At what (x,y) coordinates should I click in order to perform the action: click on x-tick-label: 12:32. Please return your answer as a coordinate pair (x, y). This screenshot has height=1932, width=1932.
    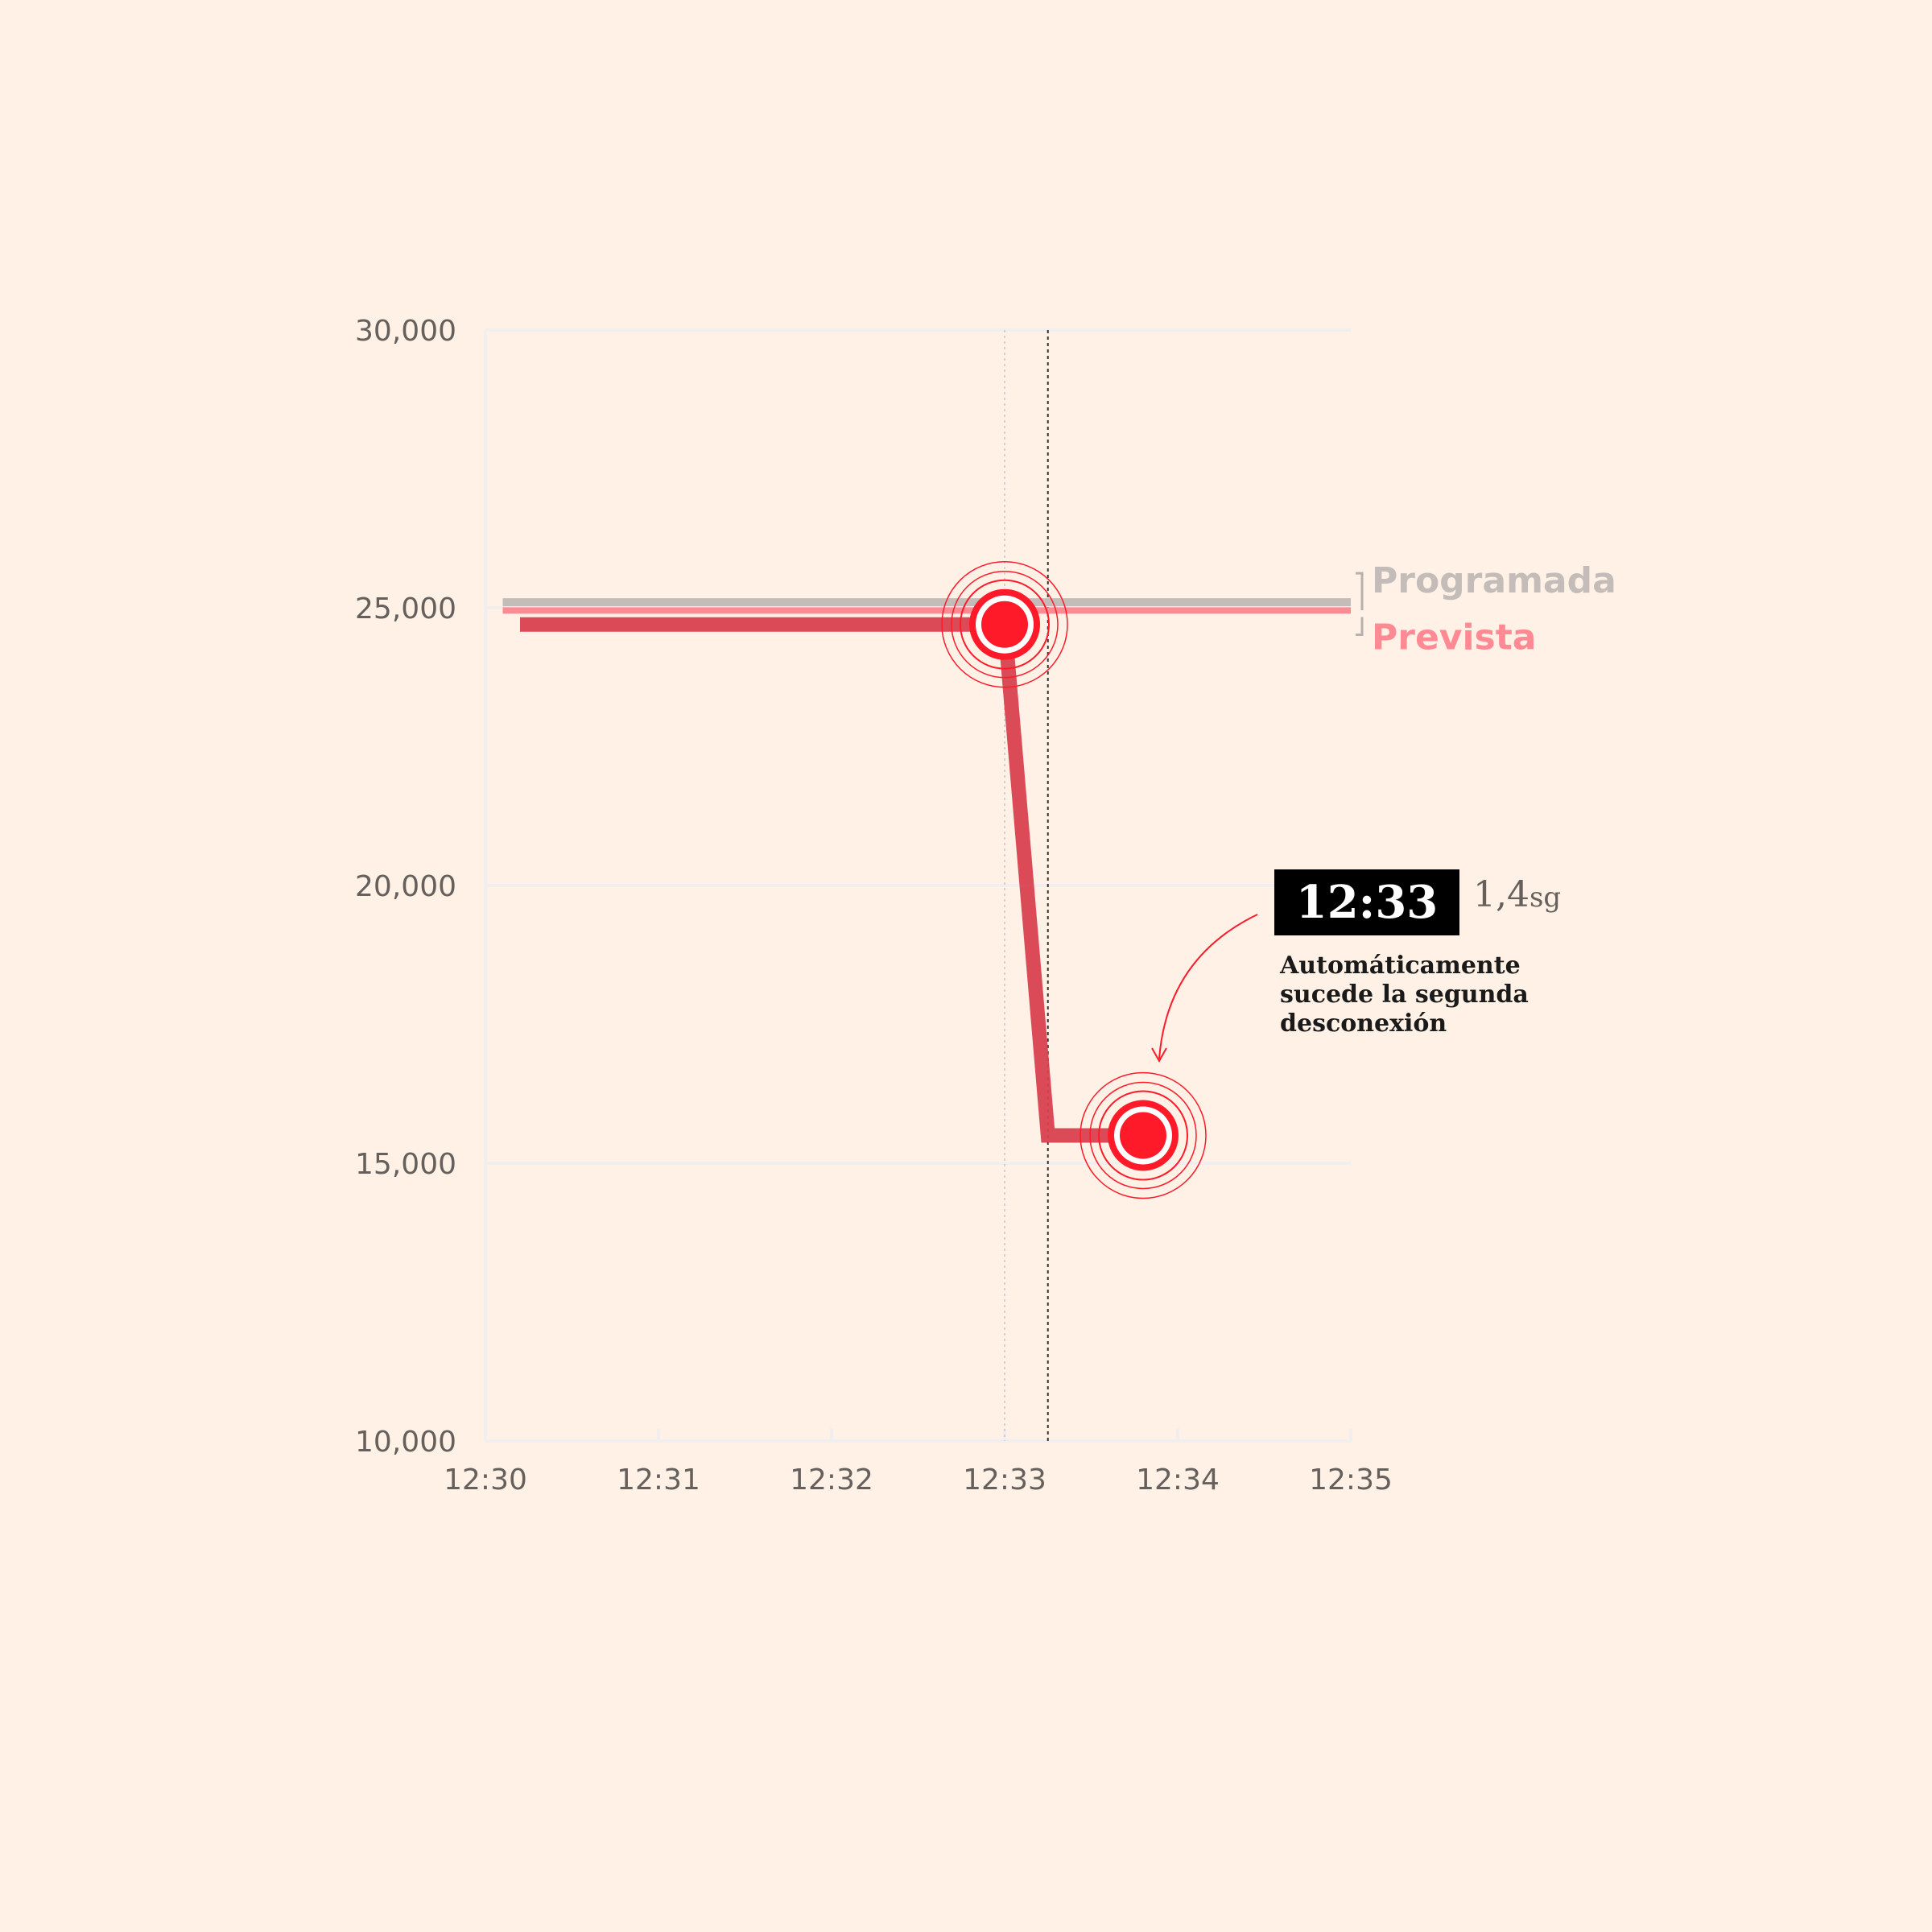
    Looking at the image, I should click on (831, 1479).